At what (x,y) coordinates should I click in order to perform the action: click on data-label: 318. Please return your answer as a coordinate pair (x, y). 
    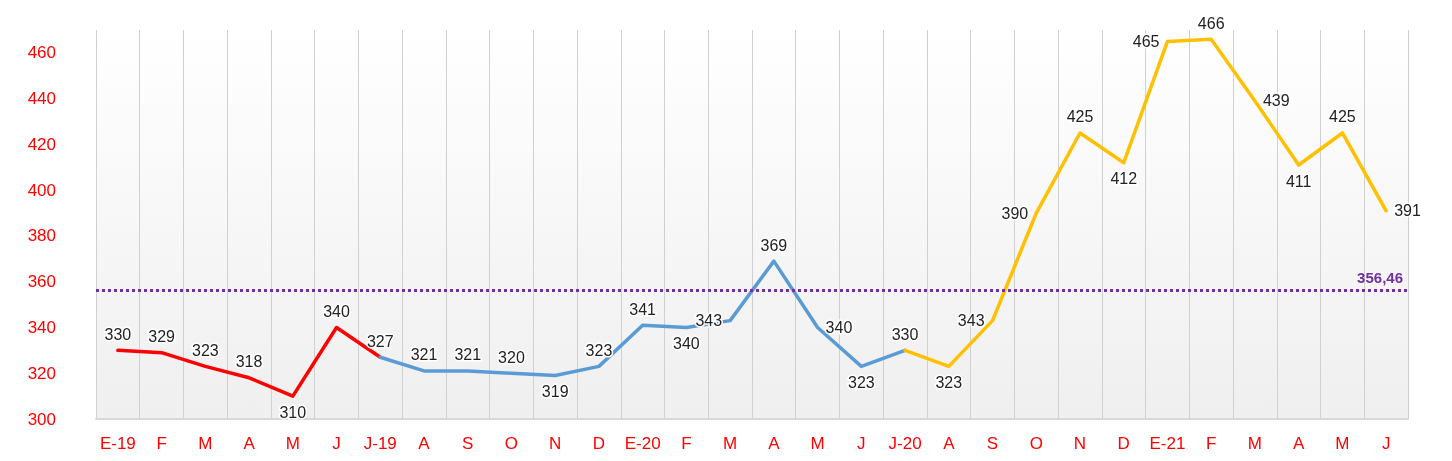
    Looking at the image, I should click on (249, 362).